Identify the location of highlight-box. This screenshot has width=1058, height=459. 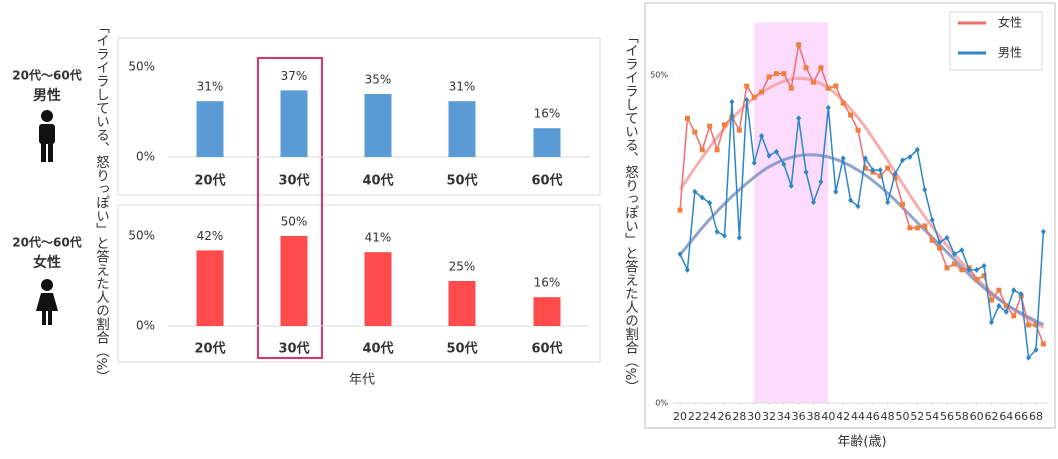
(290, 208).